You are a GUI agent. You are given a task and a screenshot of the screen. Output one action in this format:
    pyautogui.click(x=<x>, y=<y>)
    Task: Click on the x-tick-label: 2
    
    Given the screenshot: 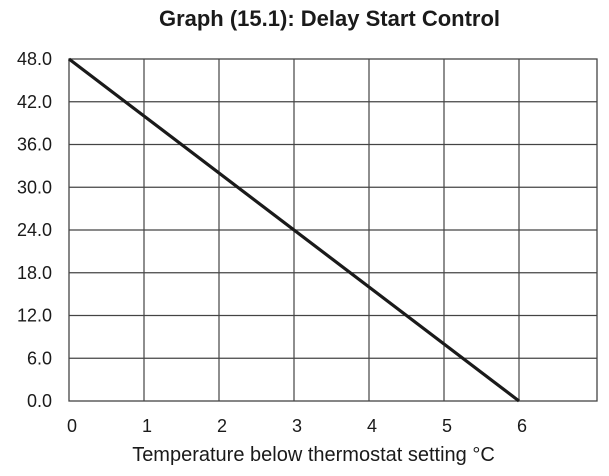 What is the action you would take?
    pyautogui.click(x=222, y=426)
    